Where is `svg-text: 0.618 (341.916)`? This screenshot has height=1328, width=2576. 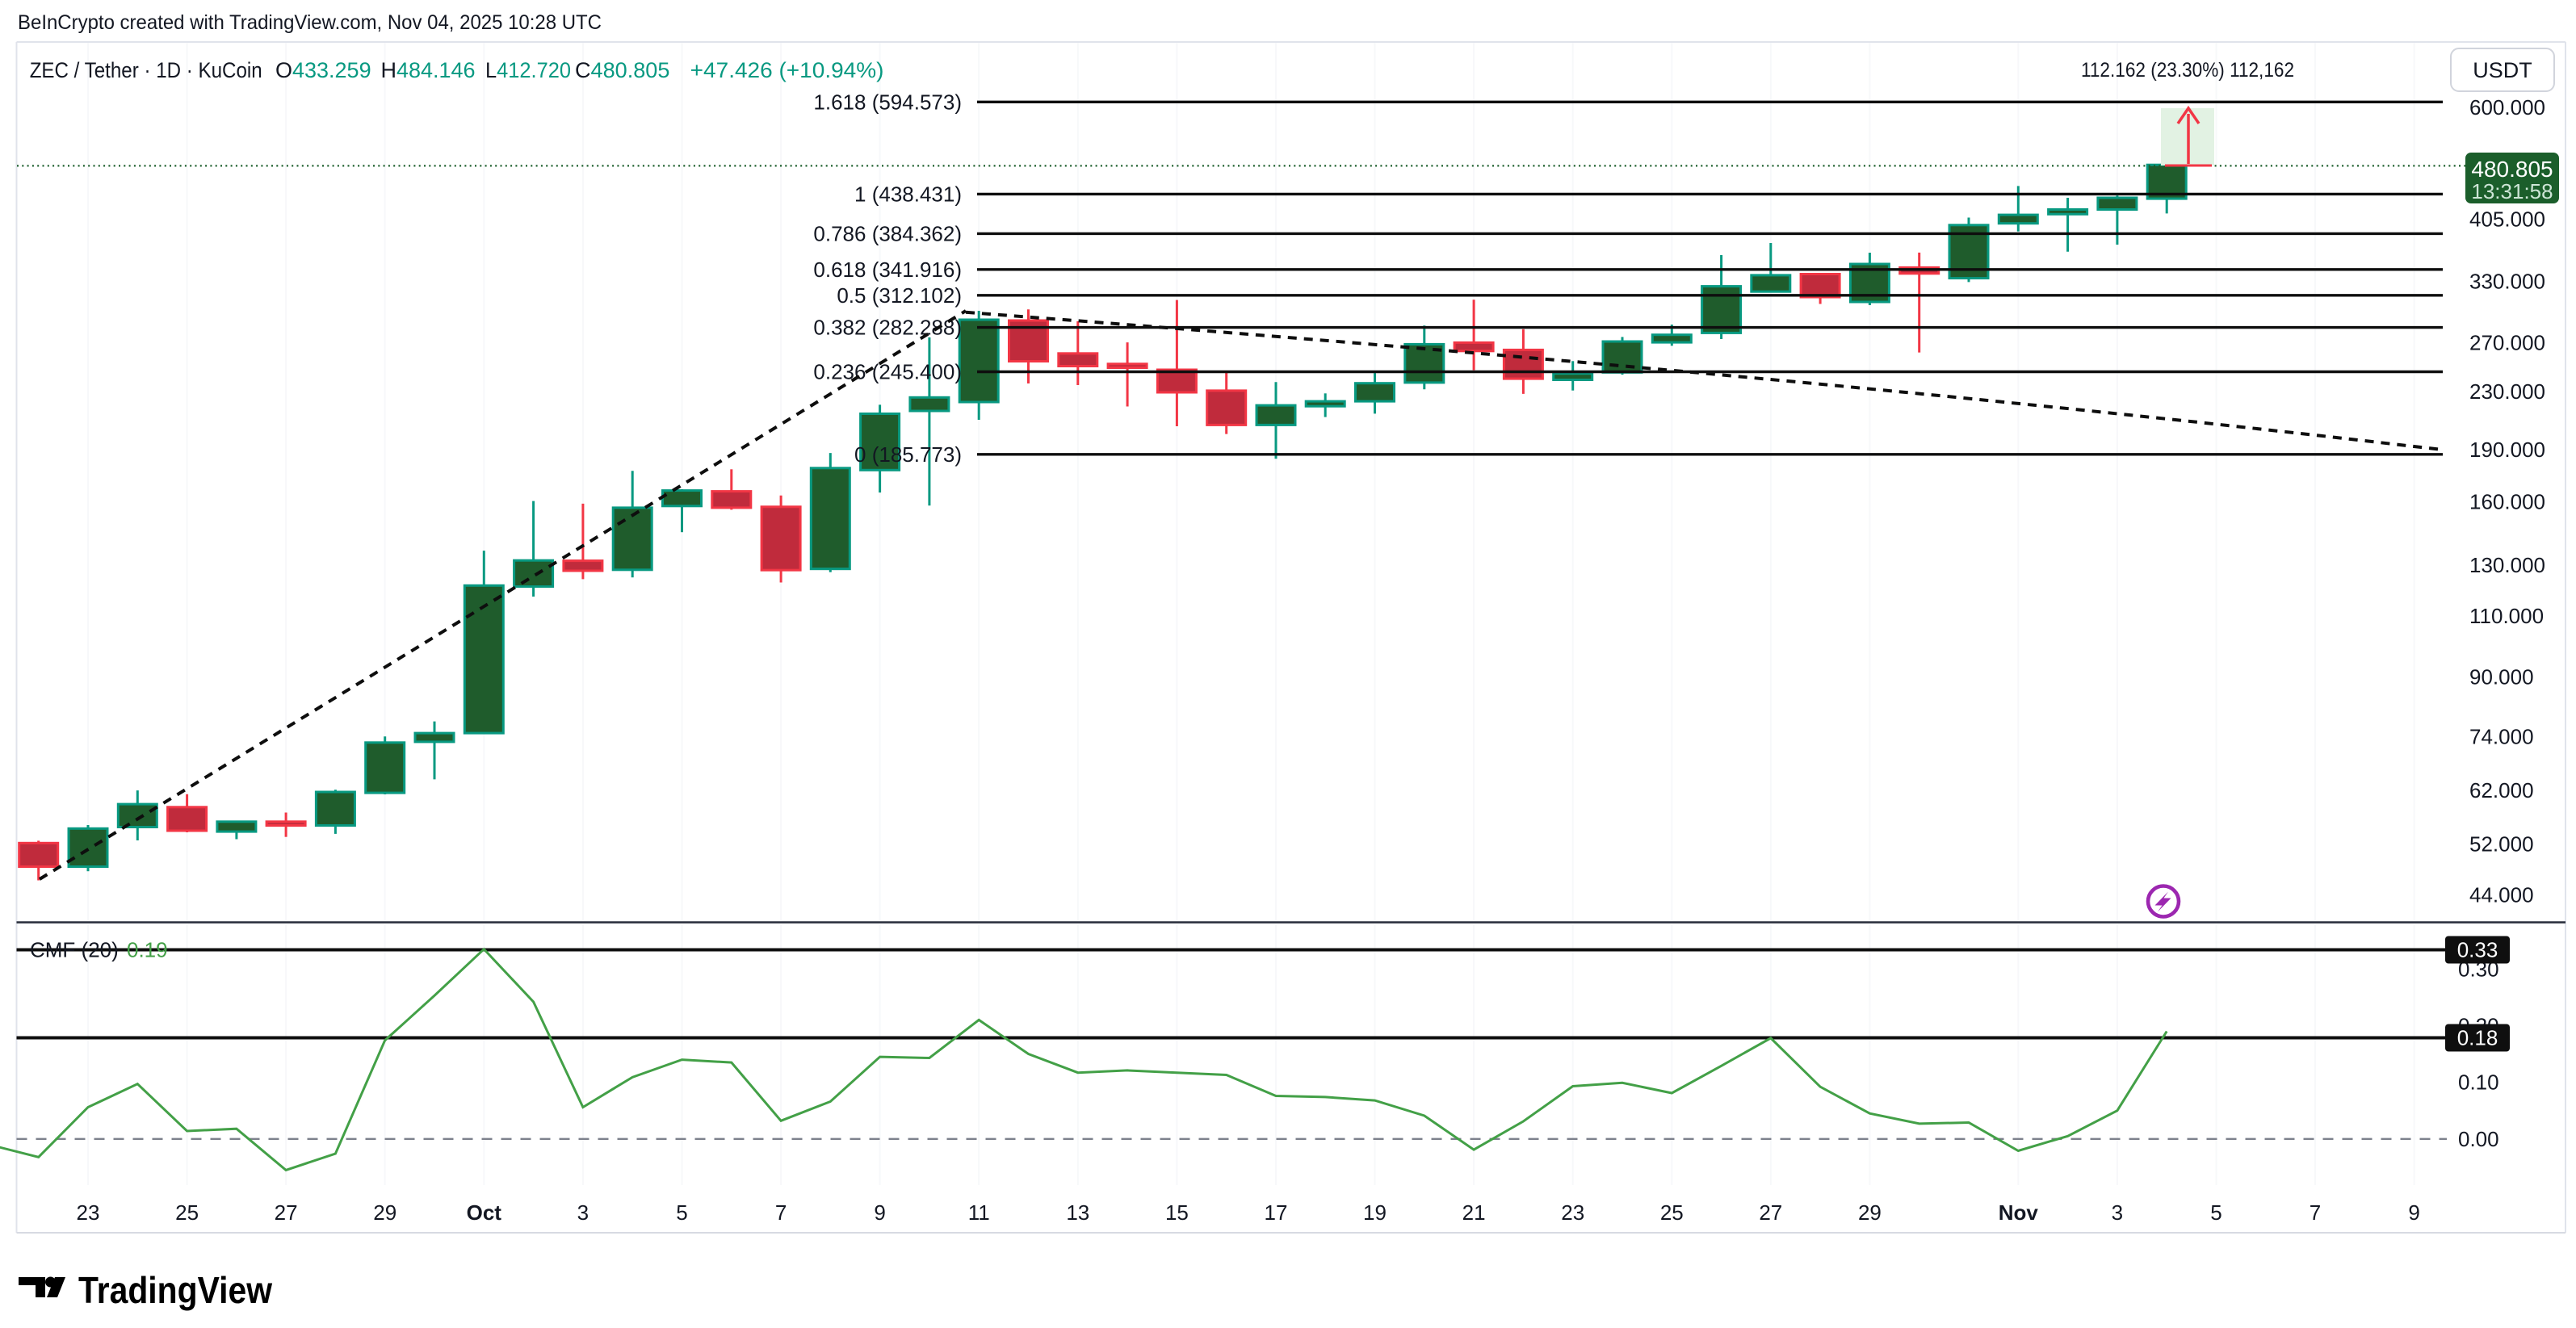
svg-text: 0.618 (341.916) is located at coordinates (887, 270).